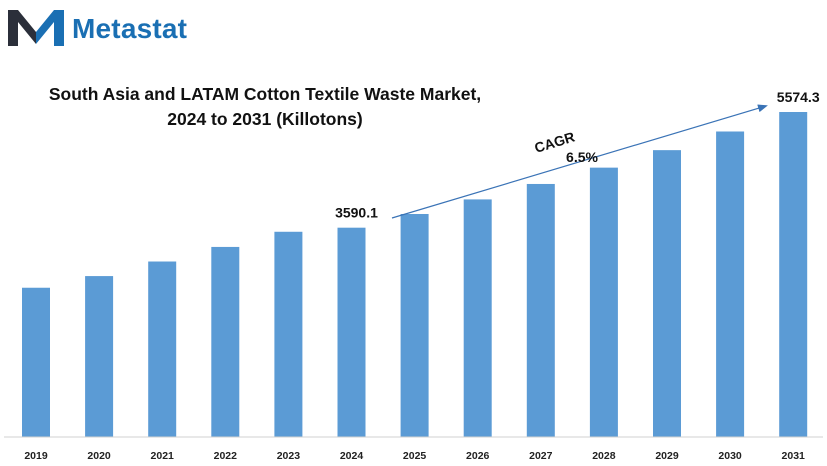 The height and width of the screenshot is (466, 827). What do you see at coordinates (265, 119) in the screenshot?
I see `chart-title-line2: 2024 to 2031 (Killotons)` at bounding box center [265, 119].